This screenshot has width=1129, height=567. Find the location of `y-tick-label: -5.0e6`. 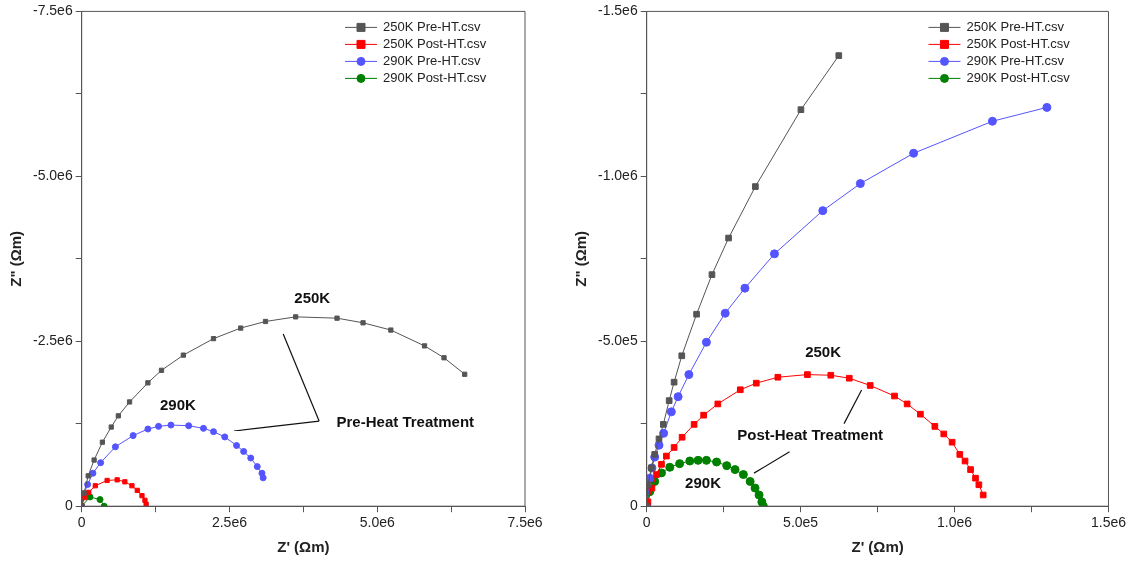

y-tick-label: -5.0e6 is located at coordinates (52, 175).